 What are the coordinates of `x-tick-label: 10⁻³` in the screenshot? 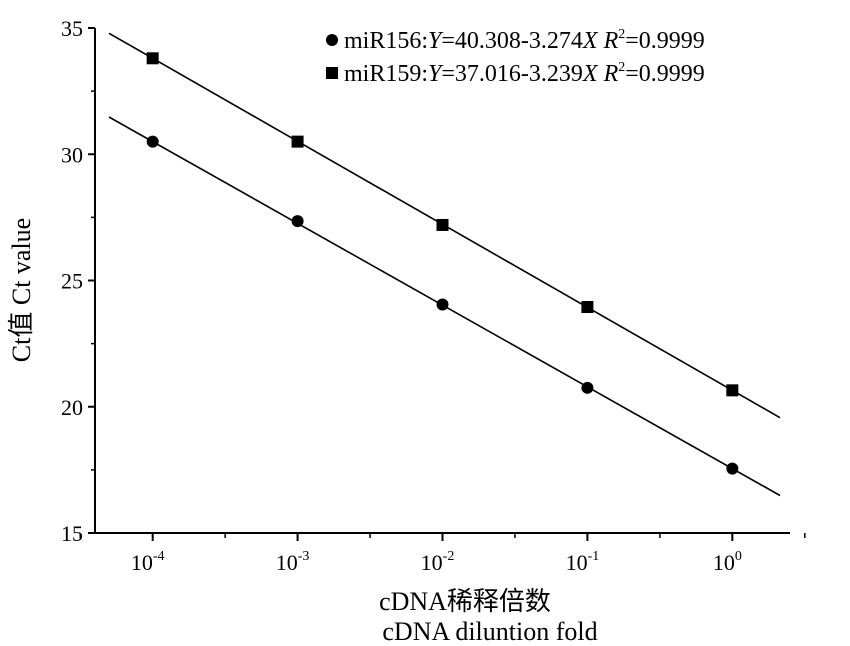 It's located at (293, 562).